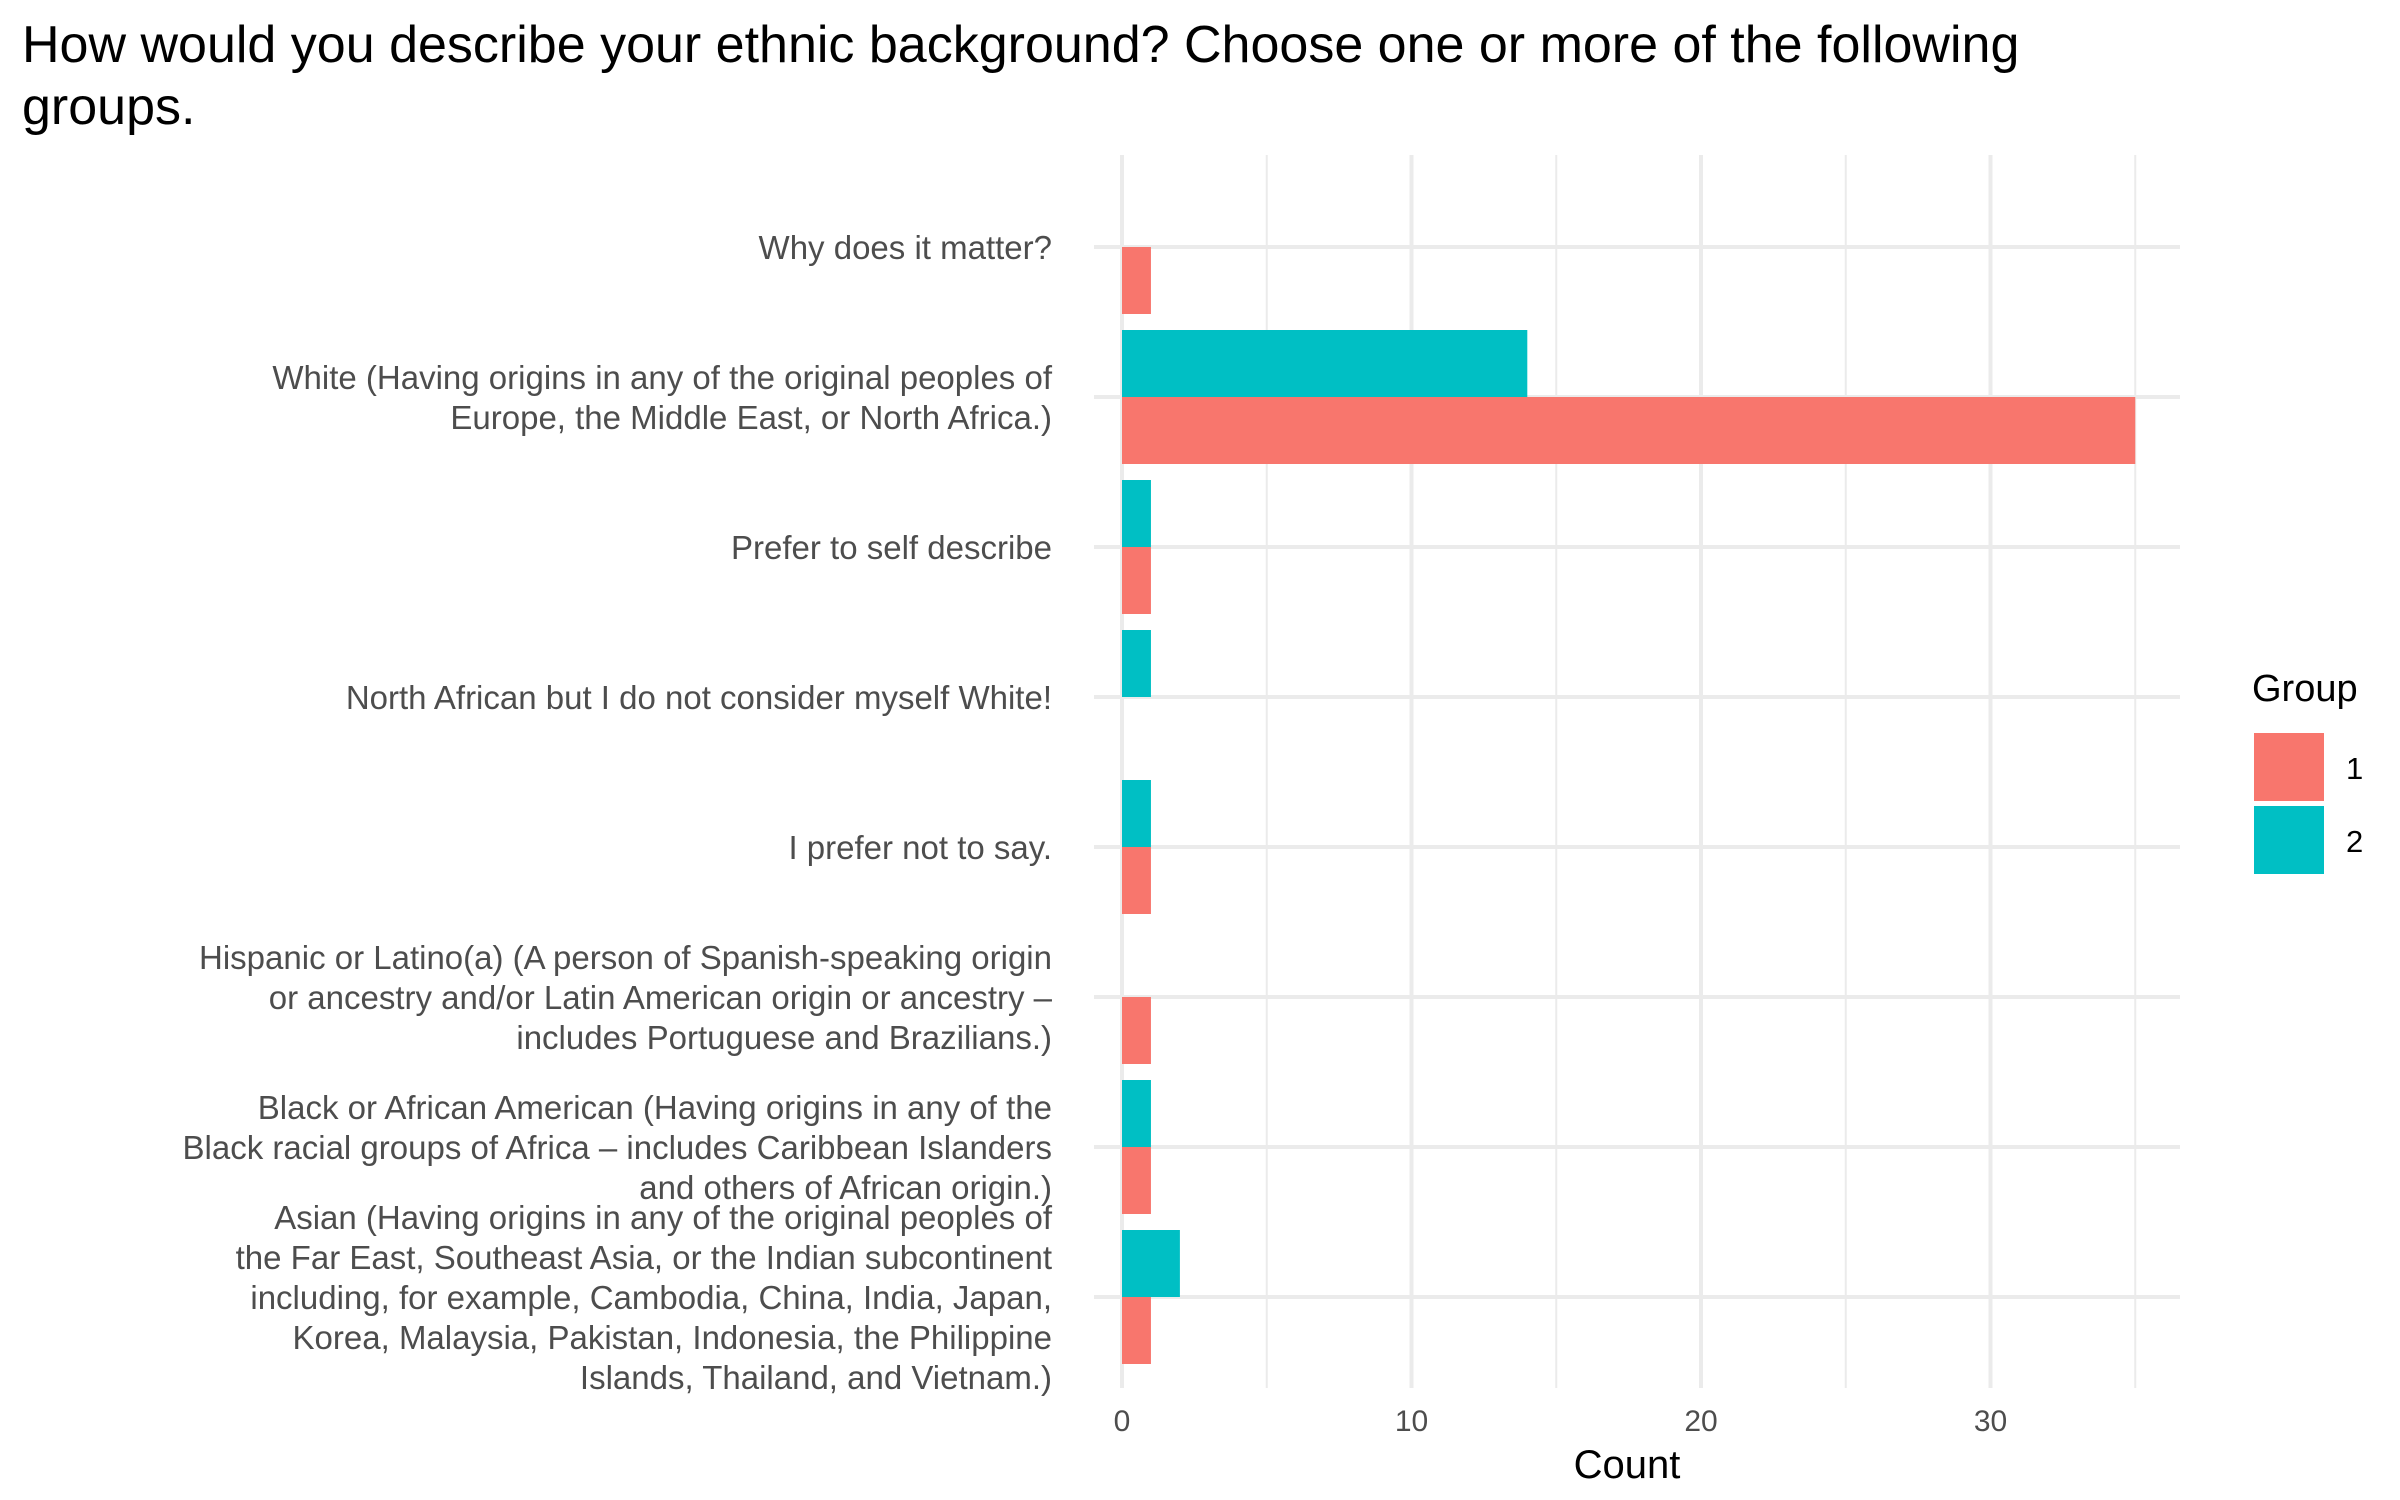 This screenshot has width=2400, height=1500. I want to click on x-tick-label: 30, so click(1990, 1421).